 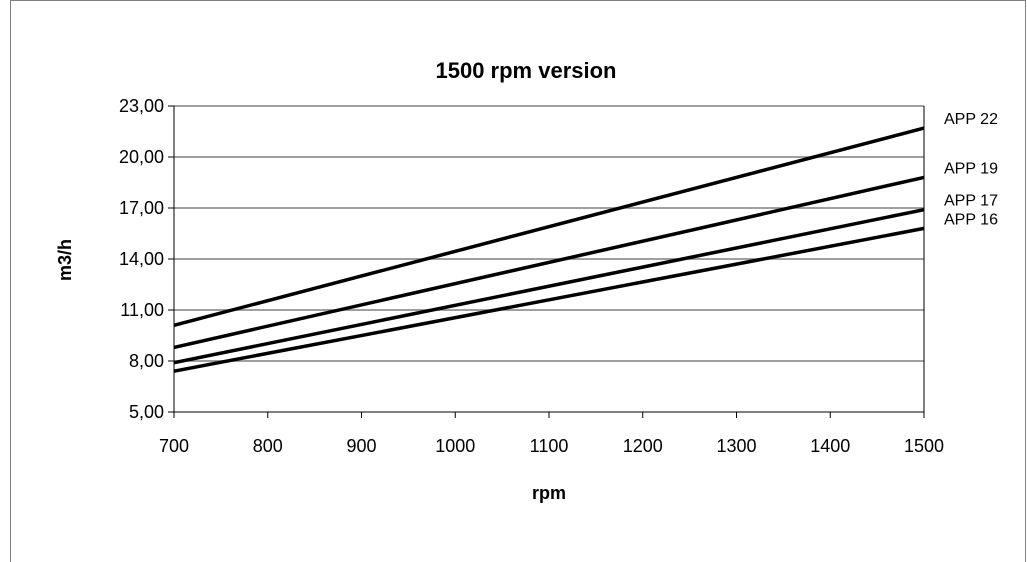 What do you see at coordinates (971, 219) in the screenshot?
I see `series-end-label: APP 16` at bounding box center [971, 219].